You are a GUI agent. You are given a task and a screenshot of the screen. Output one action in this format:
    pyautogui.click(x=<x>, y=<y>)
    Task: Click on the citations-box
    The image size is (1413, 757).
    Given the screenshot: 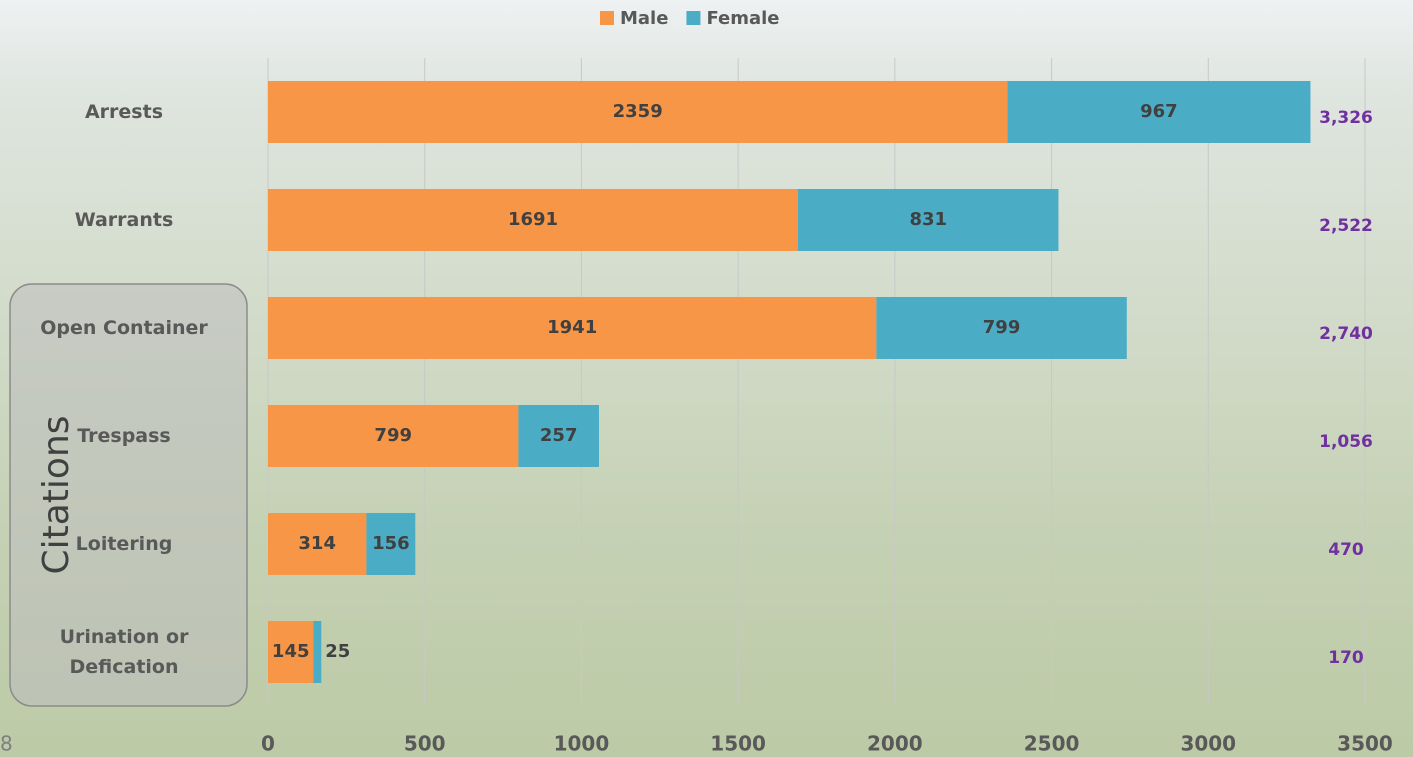 What is the action you would take?
    pyautogui.click(x=128, y=495)
    